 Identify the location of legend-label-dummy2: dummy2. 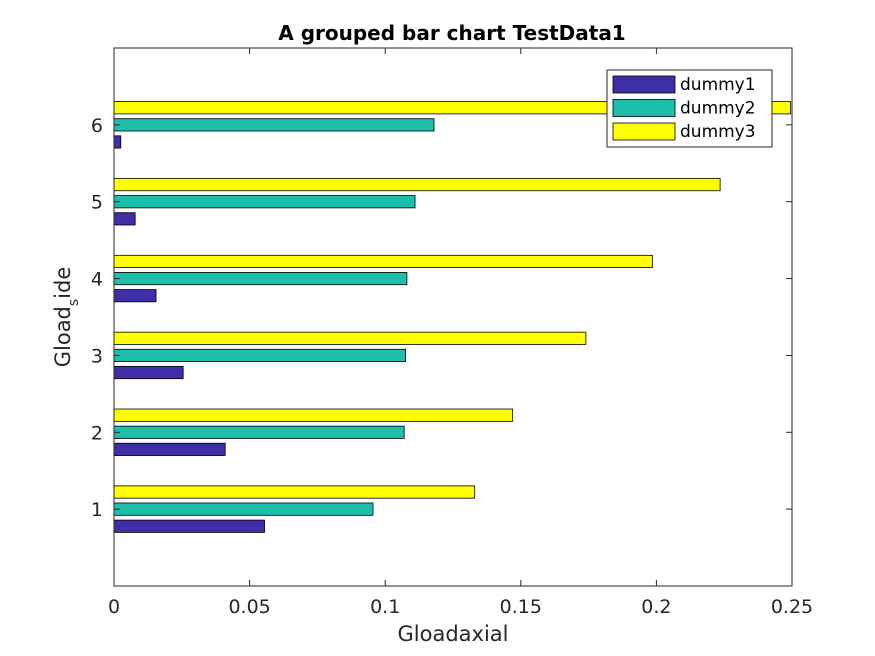
(718, 109).